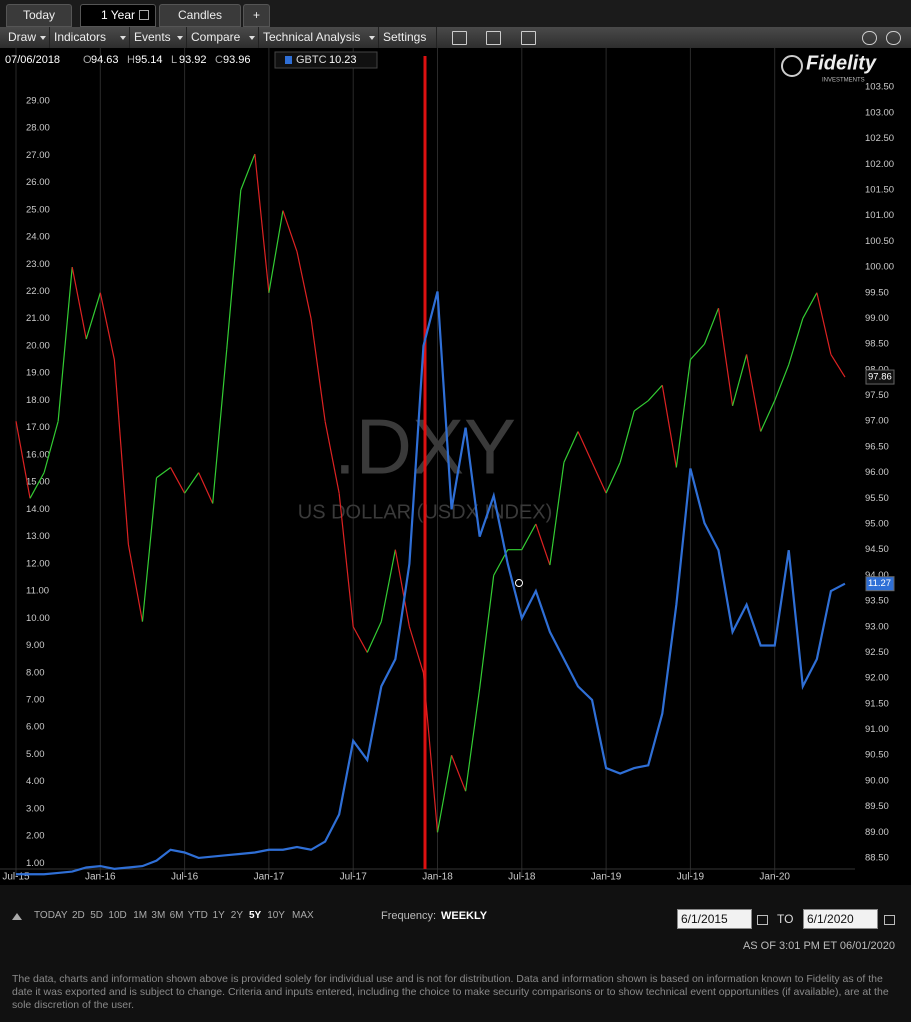  Describe the element at coordinates (96, 915) in the screenshot. I see `range-button: 5D` at that location.